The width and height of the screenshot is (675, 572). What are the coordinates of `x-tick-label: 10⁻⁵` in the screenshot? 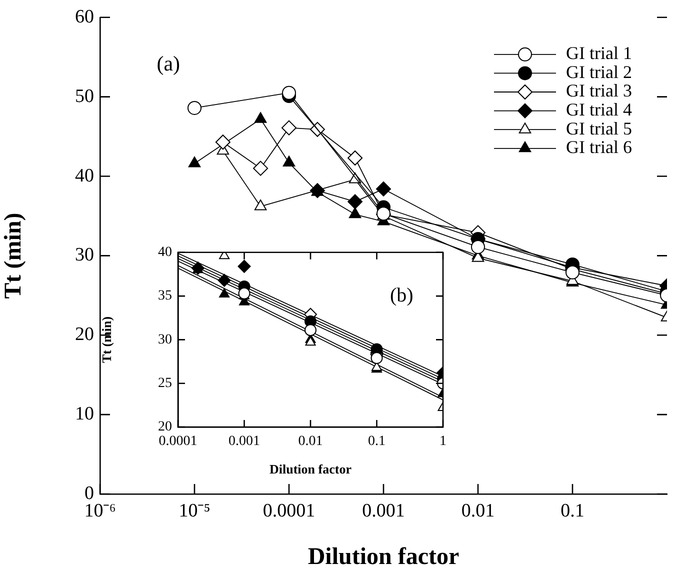 It's located at (194, 511).